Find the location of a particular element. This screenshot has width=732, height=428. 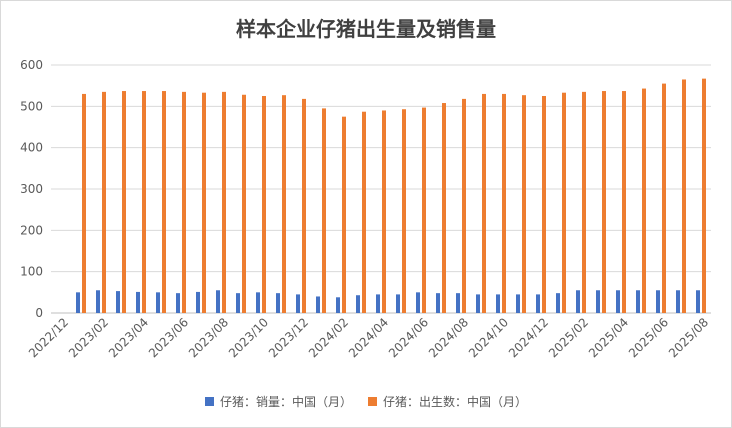

chart-title: 样本企业仔猪出生量及销售量 is located at coordinates (366, 29).